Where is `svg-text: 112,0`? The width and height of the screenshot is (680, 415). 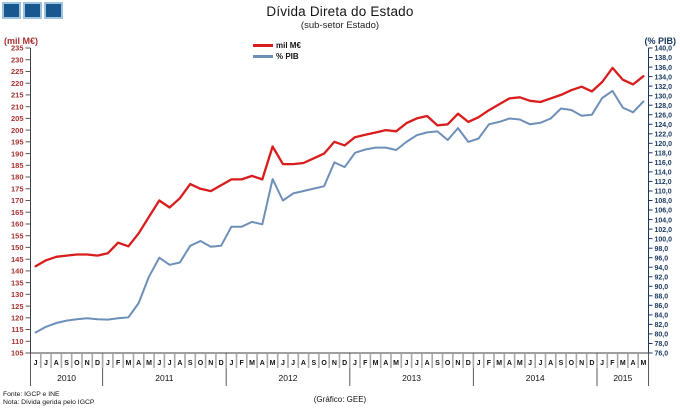 svg-text: 112,0 is located at coordinates (663, 182).